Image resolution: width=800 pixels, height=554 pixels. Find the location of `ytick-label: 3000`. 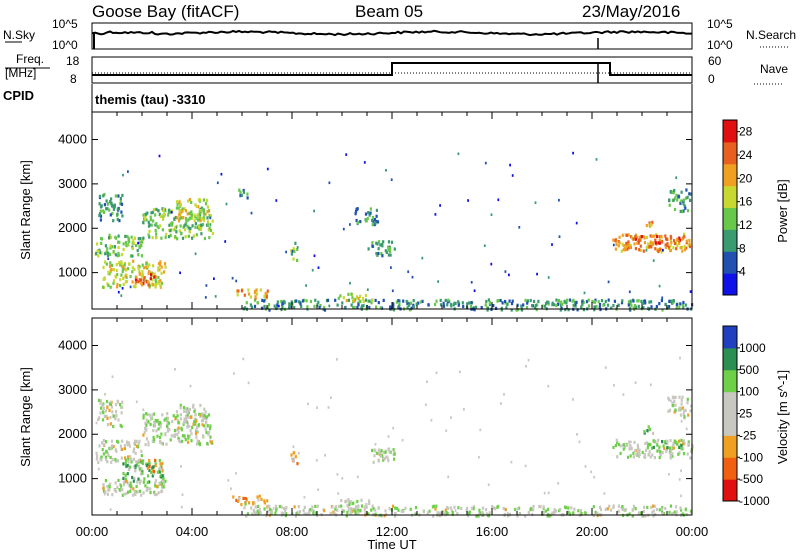

ytick-label: 3000 is located at coordinates (72, 389).